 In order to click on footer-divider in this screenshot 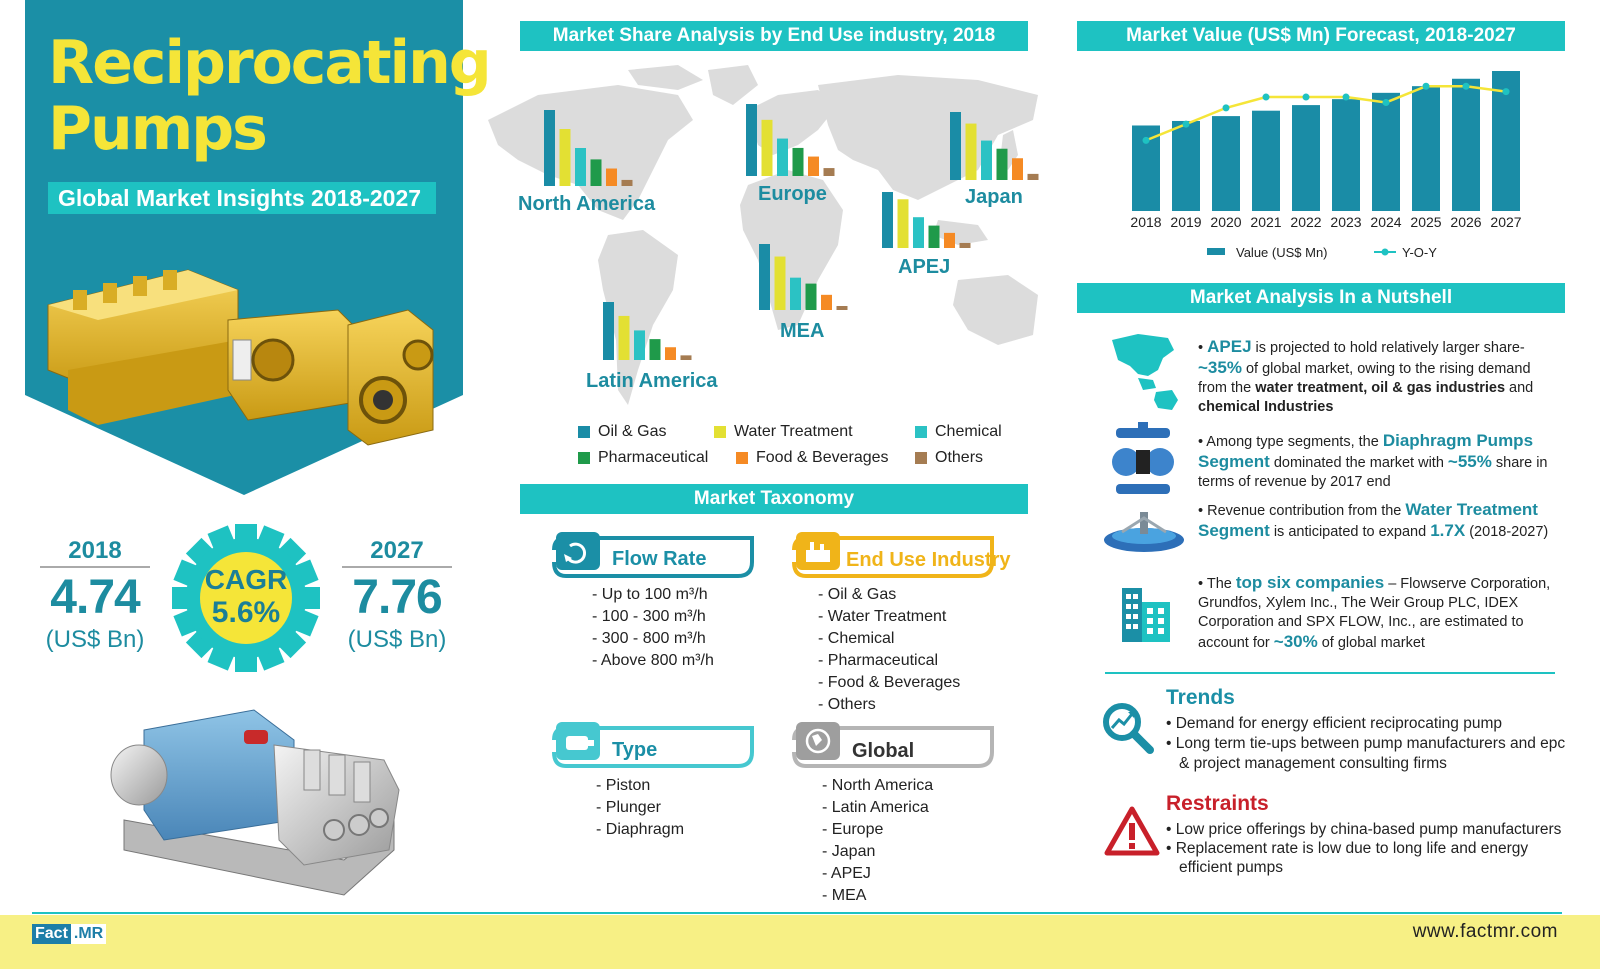, I will do `click(797, 913)`.